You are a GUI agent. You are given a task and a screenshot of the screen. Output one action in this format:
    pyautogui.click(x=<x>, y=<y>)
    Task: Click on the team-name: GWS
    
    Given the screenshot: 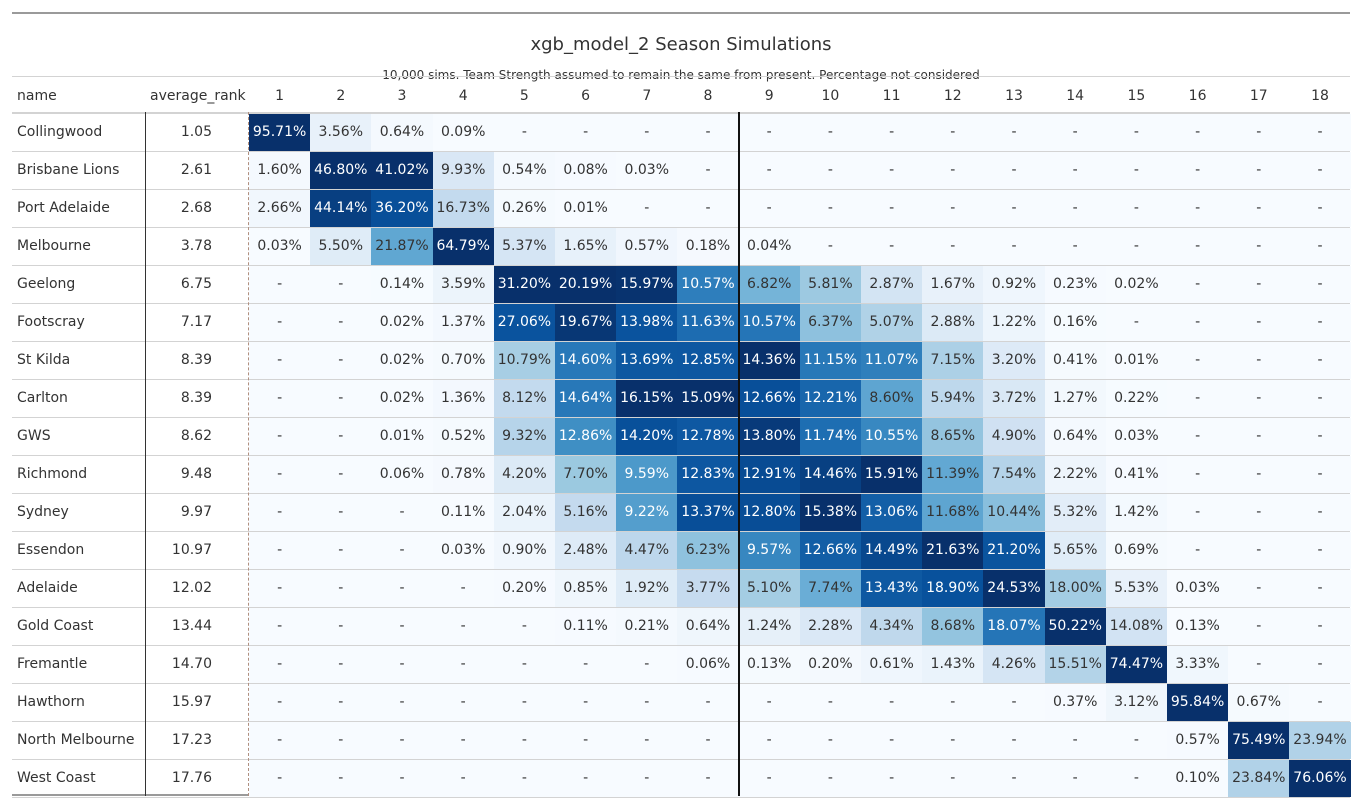 What is the action you would take?
    pyautogui.click(x=34, y=436)
    